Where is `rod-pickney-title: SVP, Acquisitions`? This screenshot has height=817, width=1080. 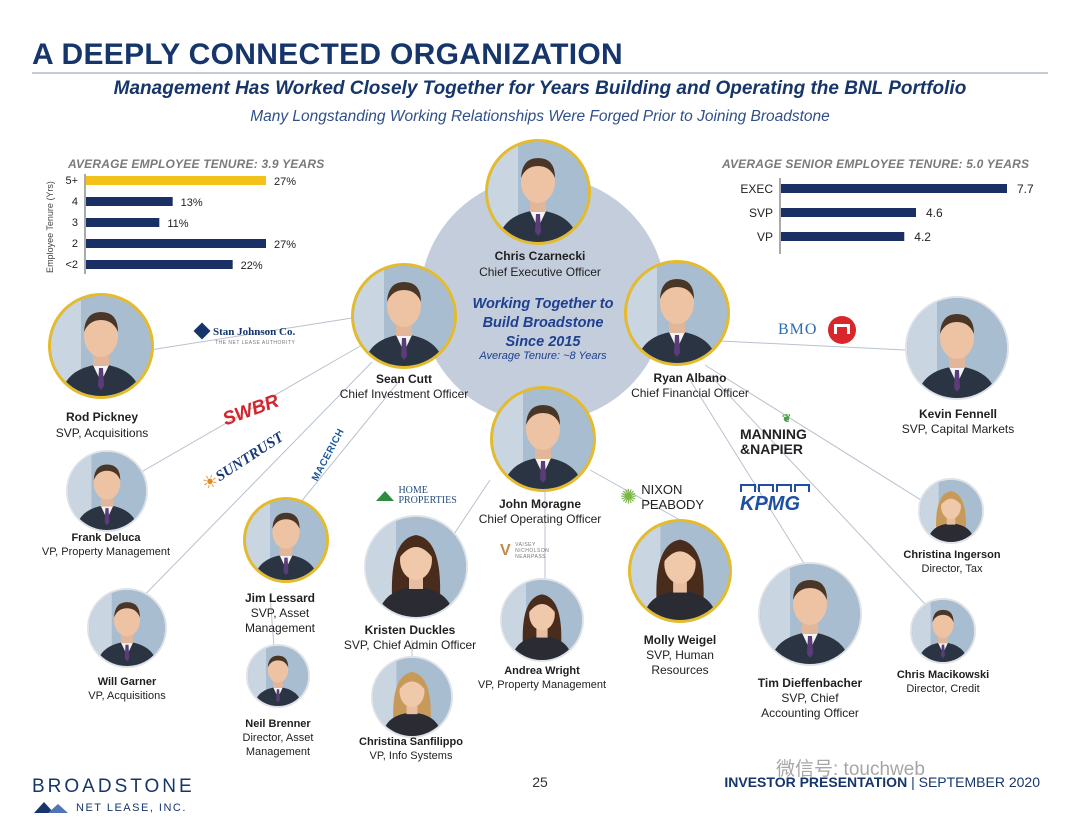
rod-pickney-title: SVP, Acquisitions is located at coordinates (102, 433).